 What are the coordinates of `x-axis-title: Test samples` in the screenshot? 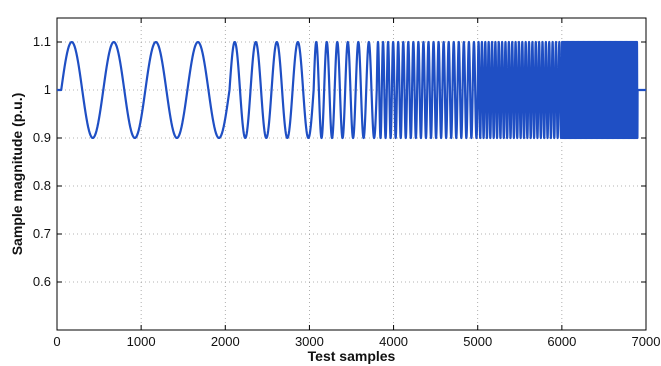 It's located at (352, 356).